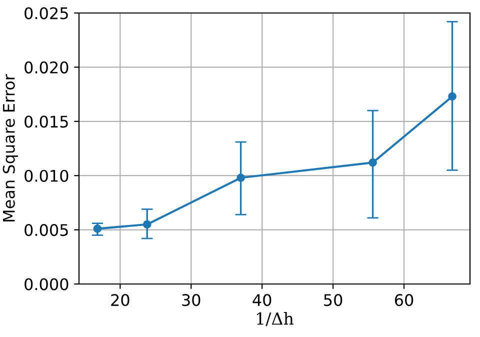  What do you see at coordinates (404, 300) in the screenshot?
I see `x-tick-label: 60` at bounding box center [404, 300].